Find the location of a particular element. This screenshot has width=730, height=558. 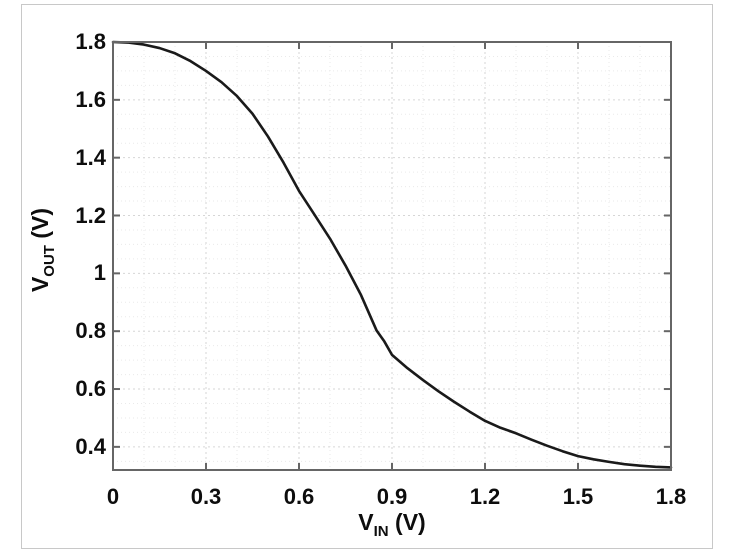

y-tick-label: 0.8 is located at coordinates (90, 331).